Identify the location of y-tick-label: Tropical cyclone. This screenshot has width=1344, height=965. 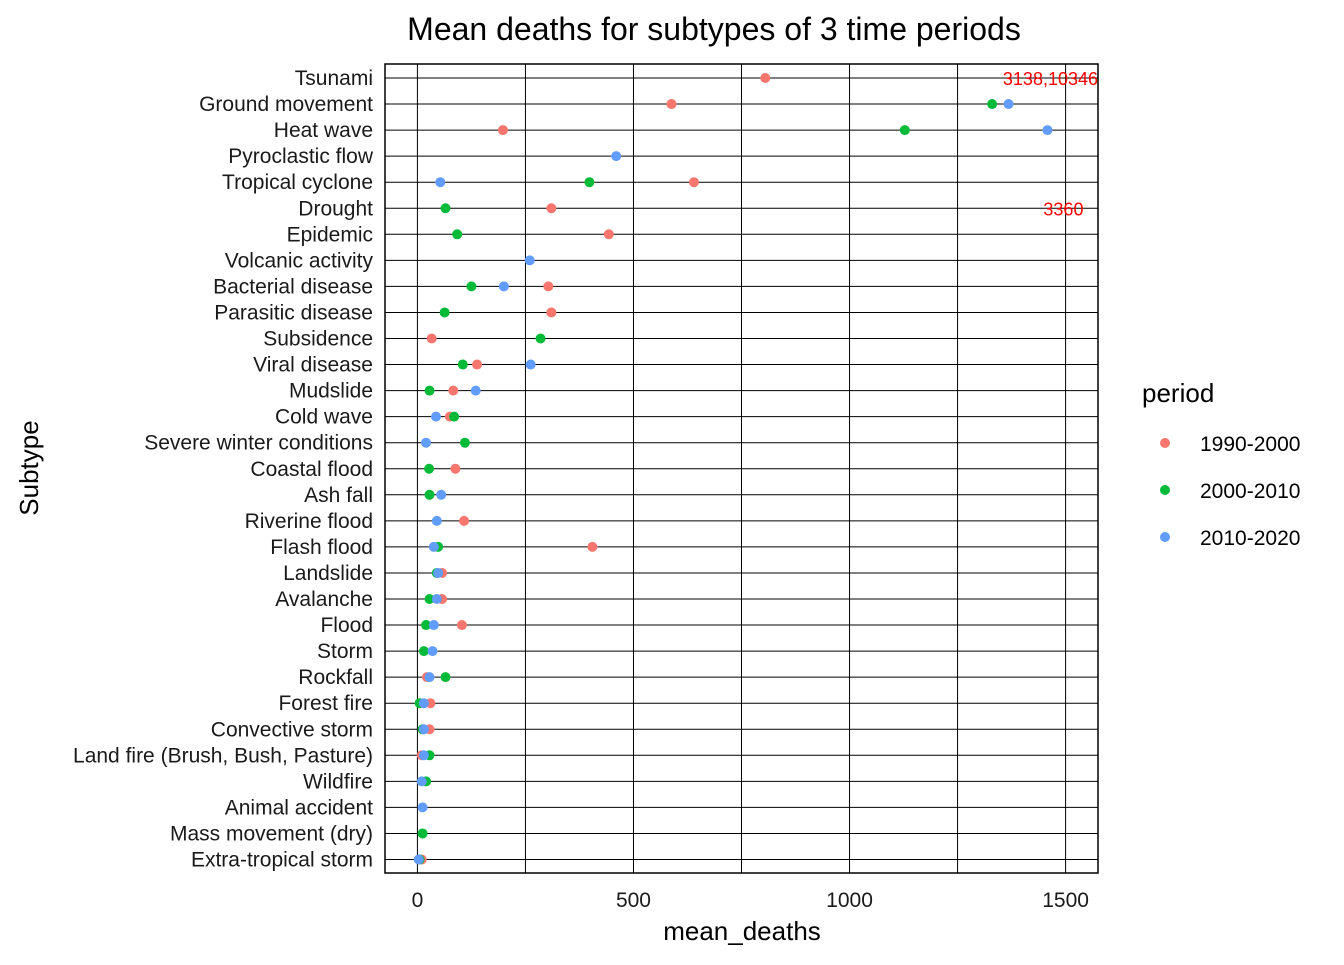
(297, 182).